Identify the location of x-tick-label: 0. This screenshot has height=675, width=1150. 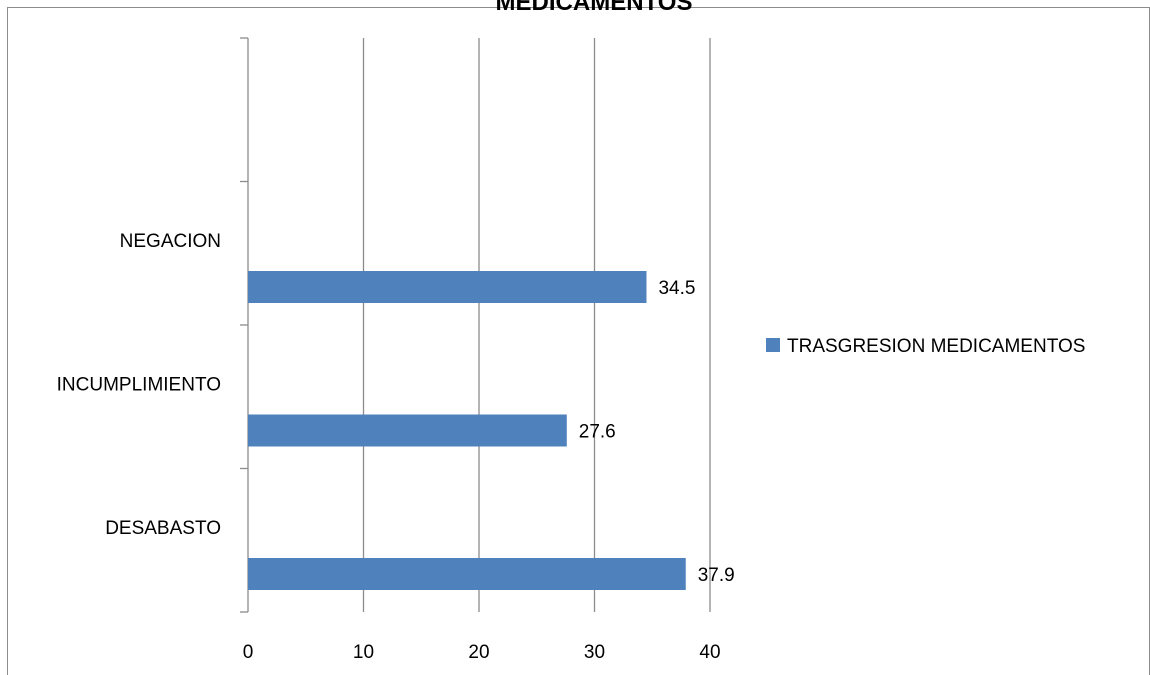
(248, 652).